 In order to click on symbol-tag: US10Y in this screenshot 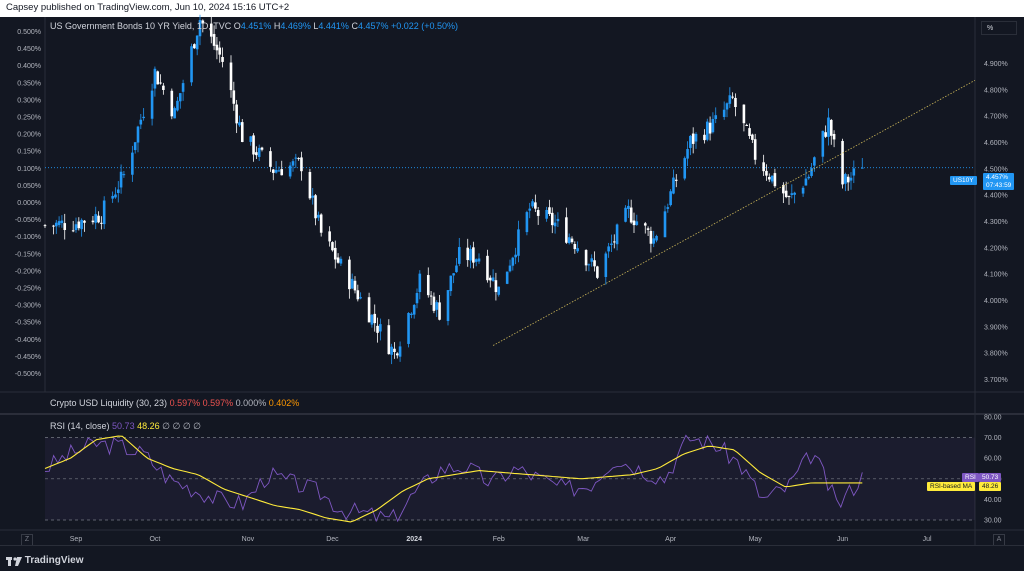, I will do `click(963, 180)`.